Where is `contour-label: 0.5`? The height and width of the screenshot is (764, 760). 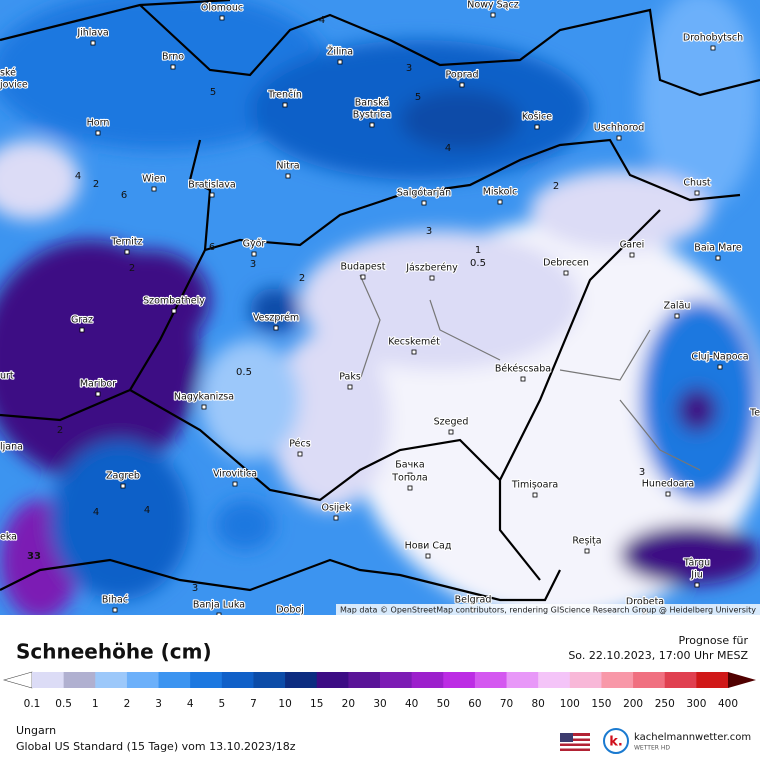
contour-label: 0.5 is located at coordinates (478, 263).